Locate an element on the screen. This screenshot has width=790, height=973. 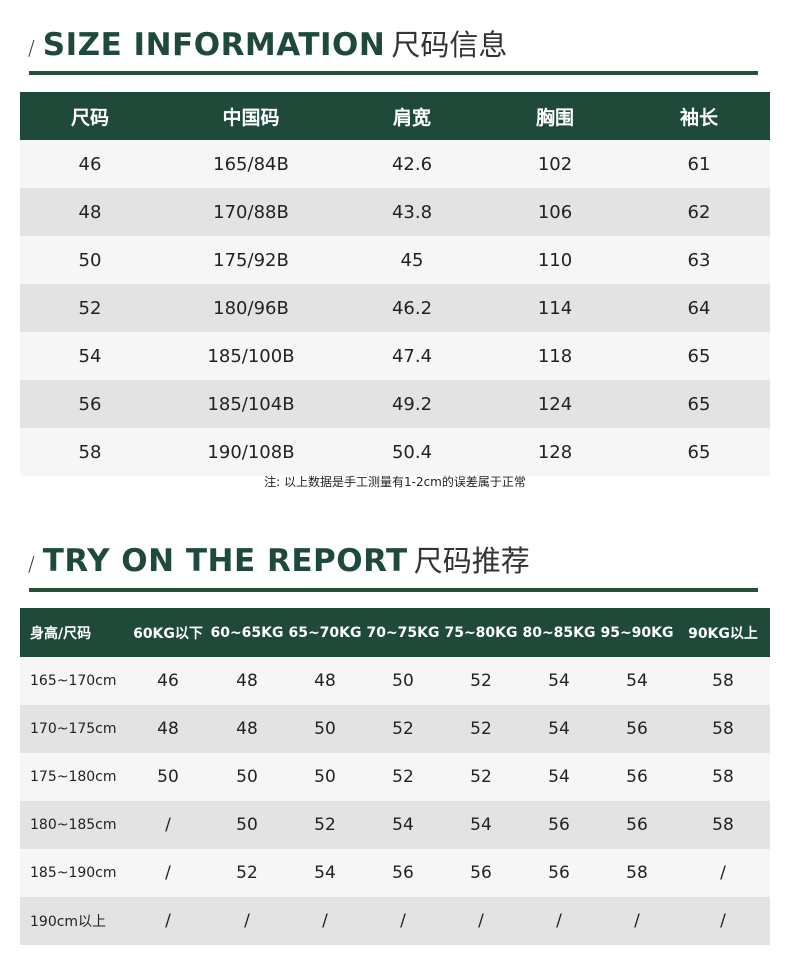
table-row: 170~175cm 48 48 50 52 52 54 56 58 is located at coordinates (395, 729).